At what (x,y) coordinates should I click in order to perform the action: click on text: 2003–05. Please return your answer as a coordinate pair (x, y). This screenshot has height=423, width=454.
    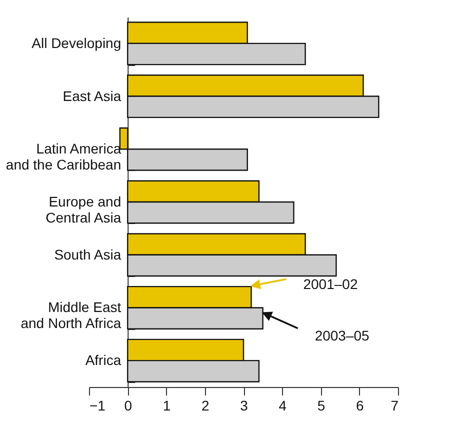
    Looking at the image, I should click on (342, 335).